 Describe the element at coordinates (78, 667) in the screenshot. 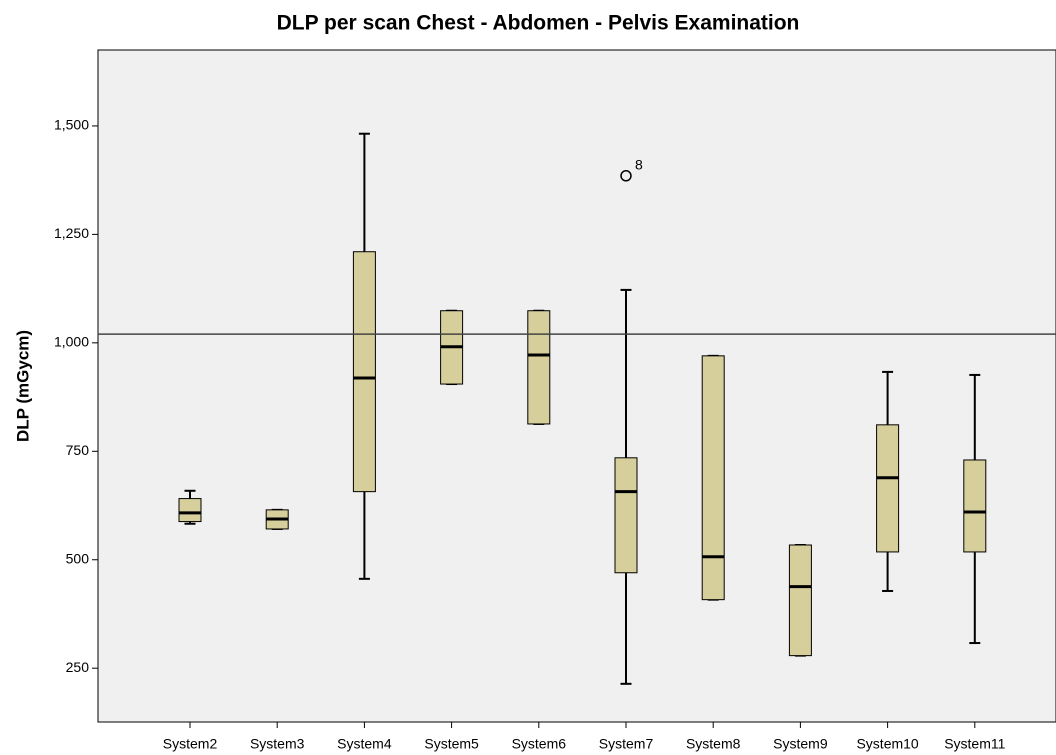

I see `y-tick-label: 250` at that location.